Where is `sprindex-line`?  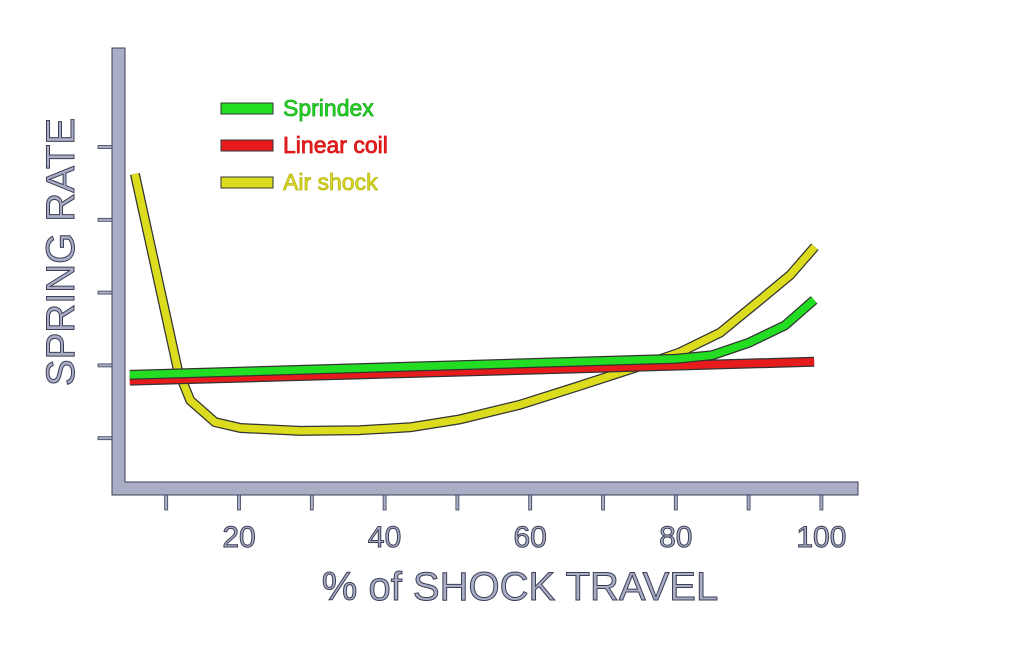
sprindex-line is located at coordinates (473, 338).